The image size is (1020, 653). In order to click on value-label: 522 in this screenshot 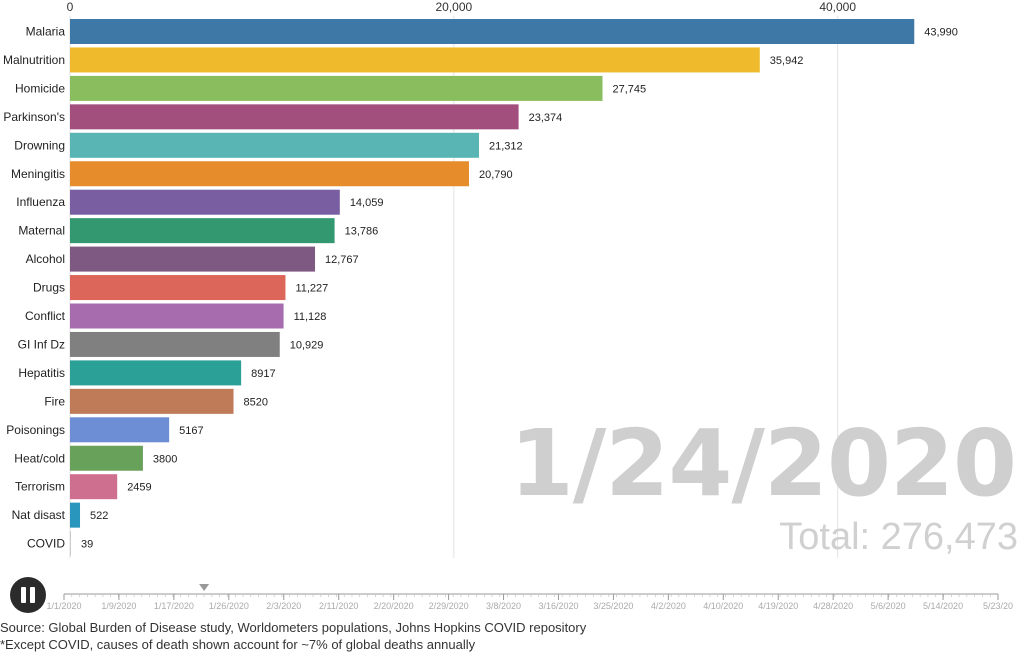, I will do `click(99, 516)`.